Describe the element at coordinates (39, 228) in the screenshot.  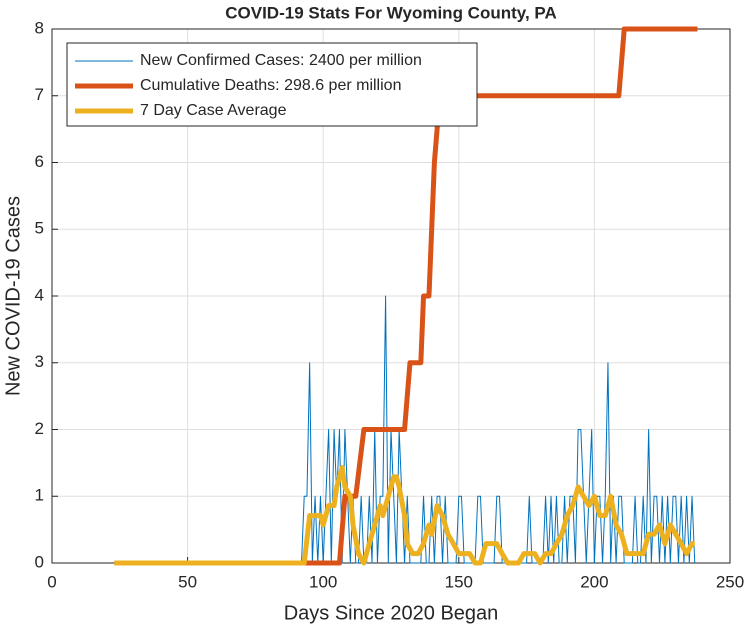
I see `y-tick-label: 5` at that location.